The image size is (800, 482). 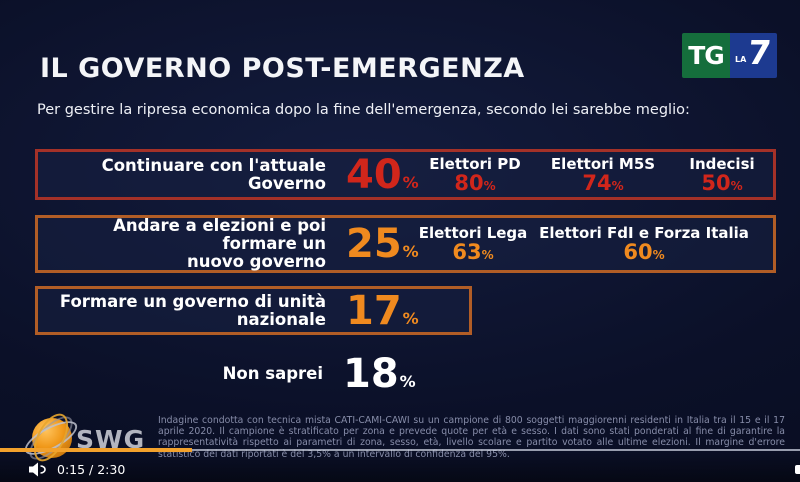 What do you see at coordinates (741, 59) in the screenshot?
I see `la7-logo-la-text: LA` at bounding box center [741, 59].